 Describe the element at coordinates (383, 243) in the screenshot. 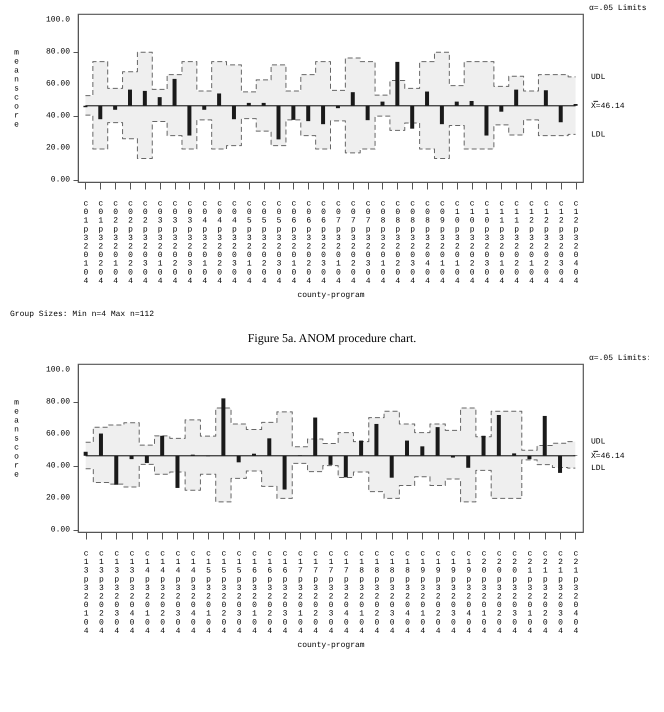

I see `category-label: c08p320104` at that location.